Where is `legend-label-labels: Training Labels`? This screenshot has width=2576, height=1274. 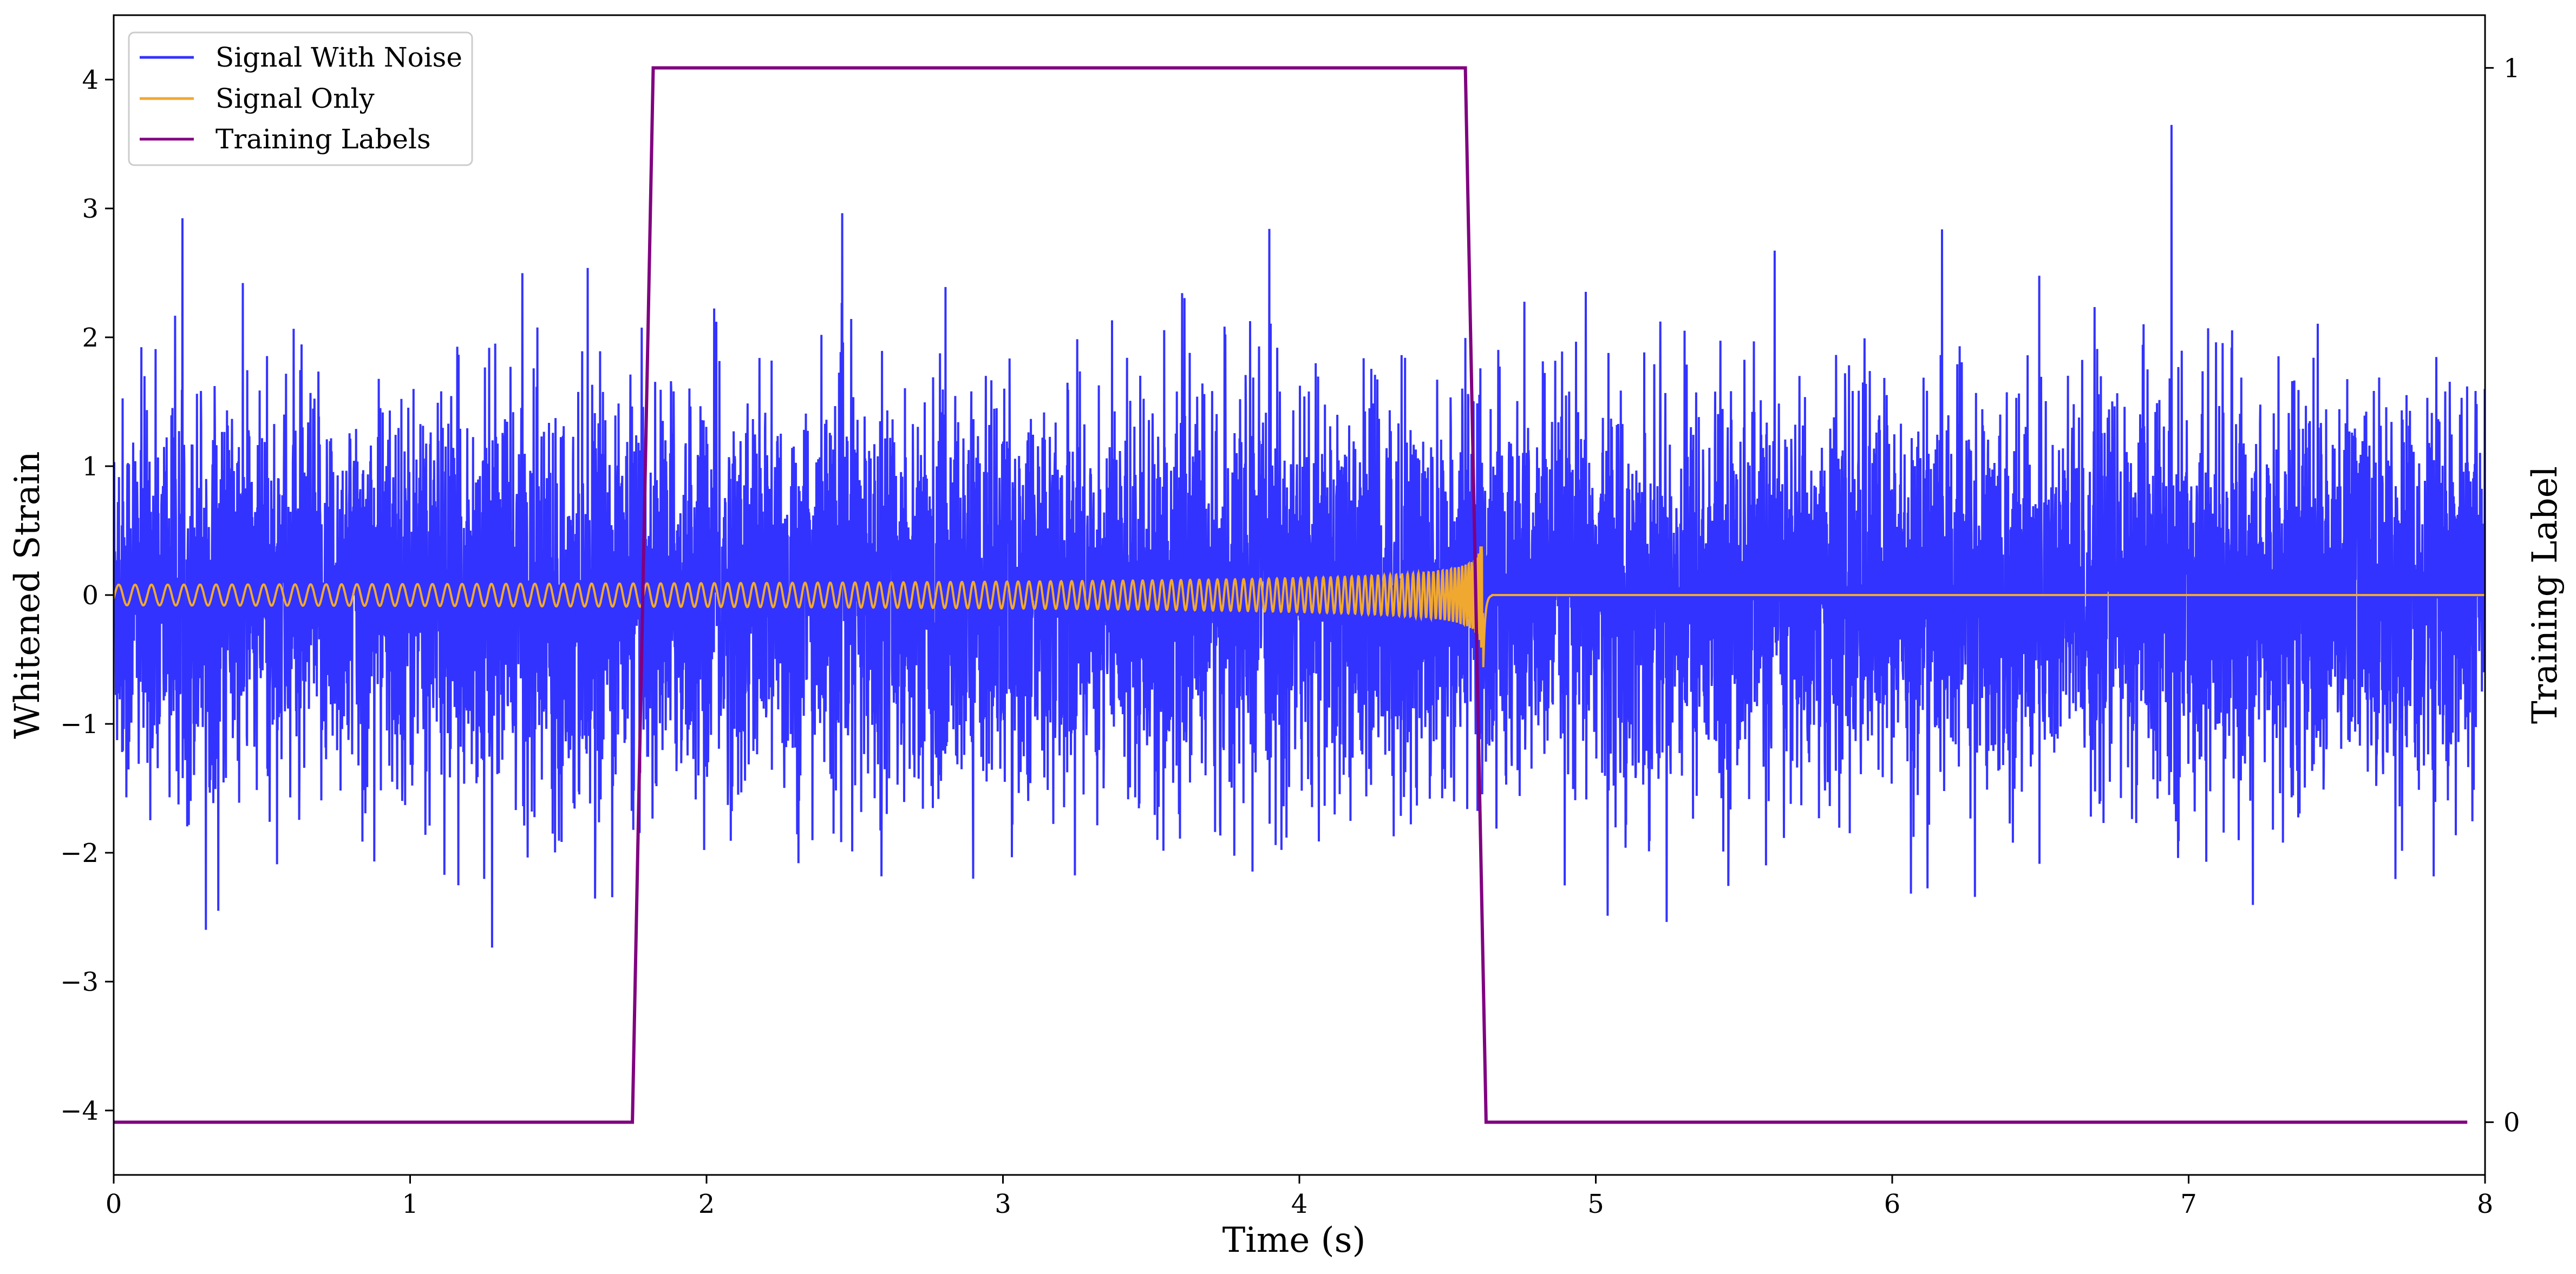
legend-label-labels: Training Labels is located at coordinates (323, 139).